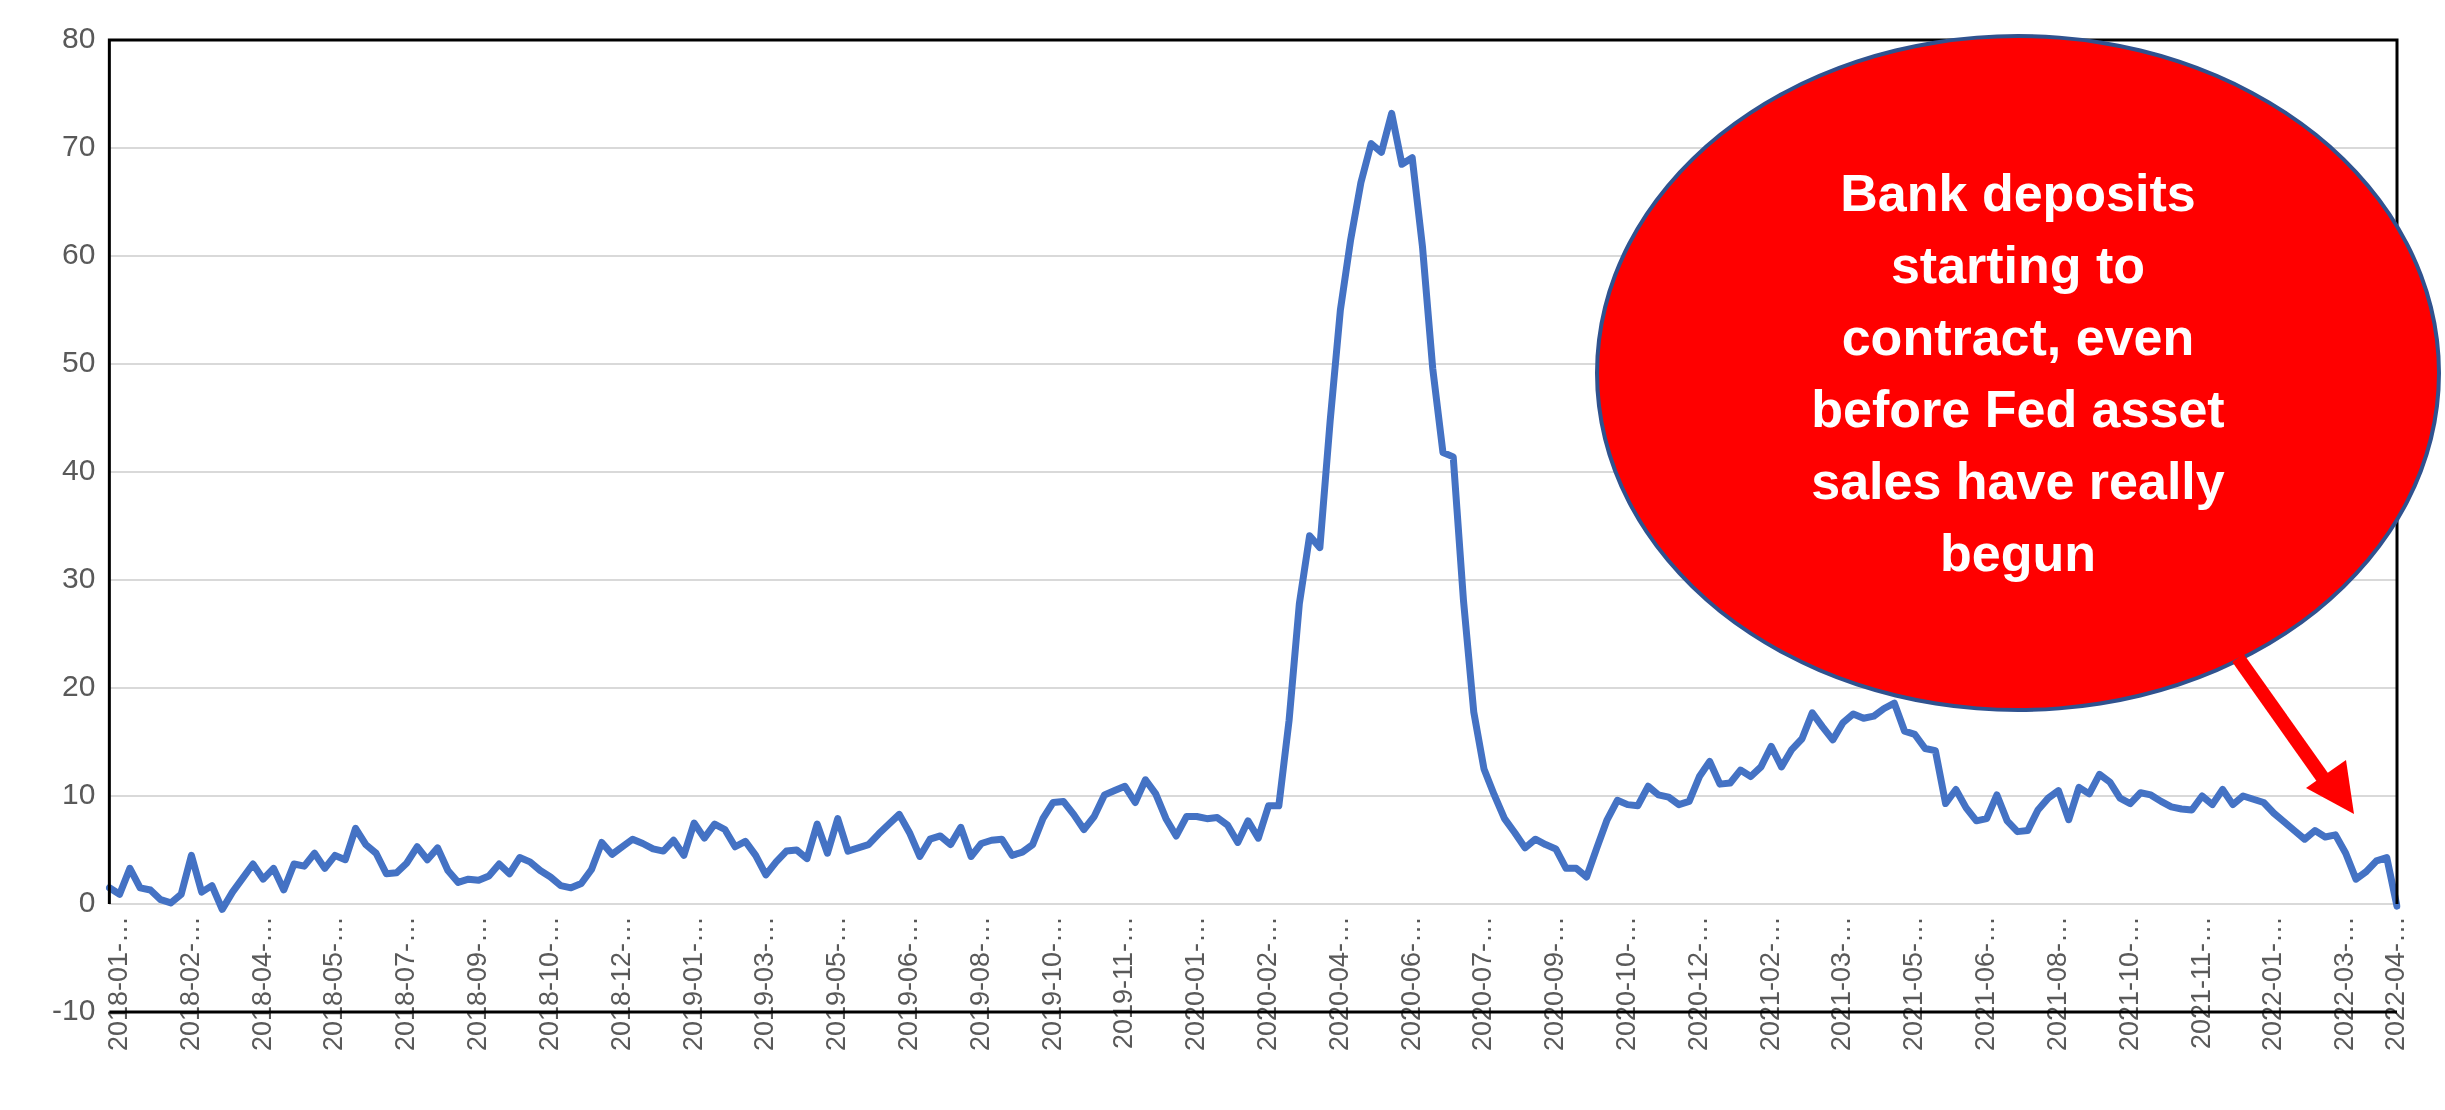 The height and width of the screenshot is (1110, 2445). Describe the element at coordinates (78, 38) in the screenshot. I see `y-tick-label: 80` at that location.